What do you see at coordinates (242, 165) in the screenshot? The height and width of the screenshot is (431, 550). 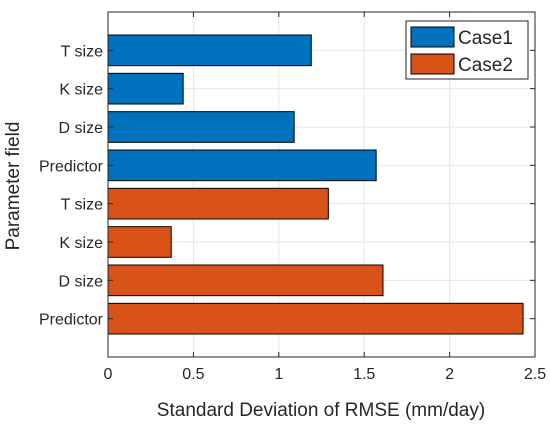 I see `bar-case1-predictor` at bounding box center [242, 165].